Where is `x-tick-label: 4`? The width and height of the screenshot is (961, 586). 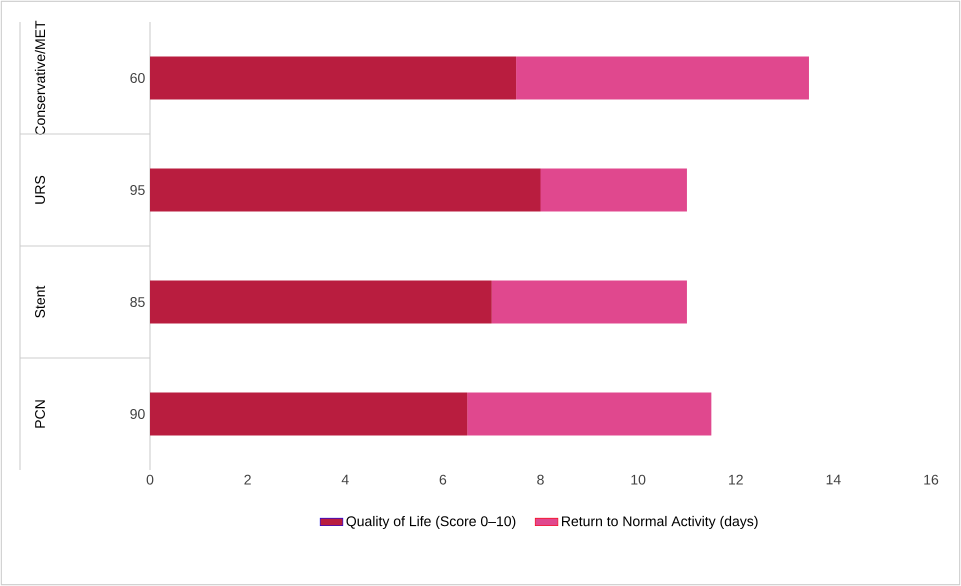 x-tick-label: 4 is located at coordinates (345, 479).